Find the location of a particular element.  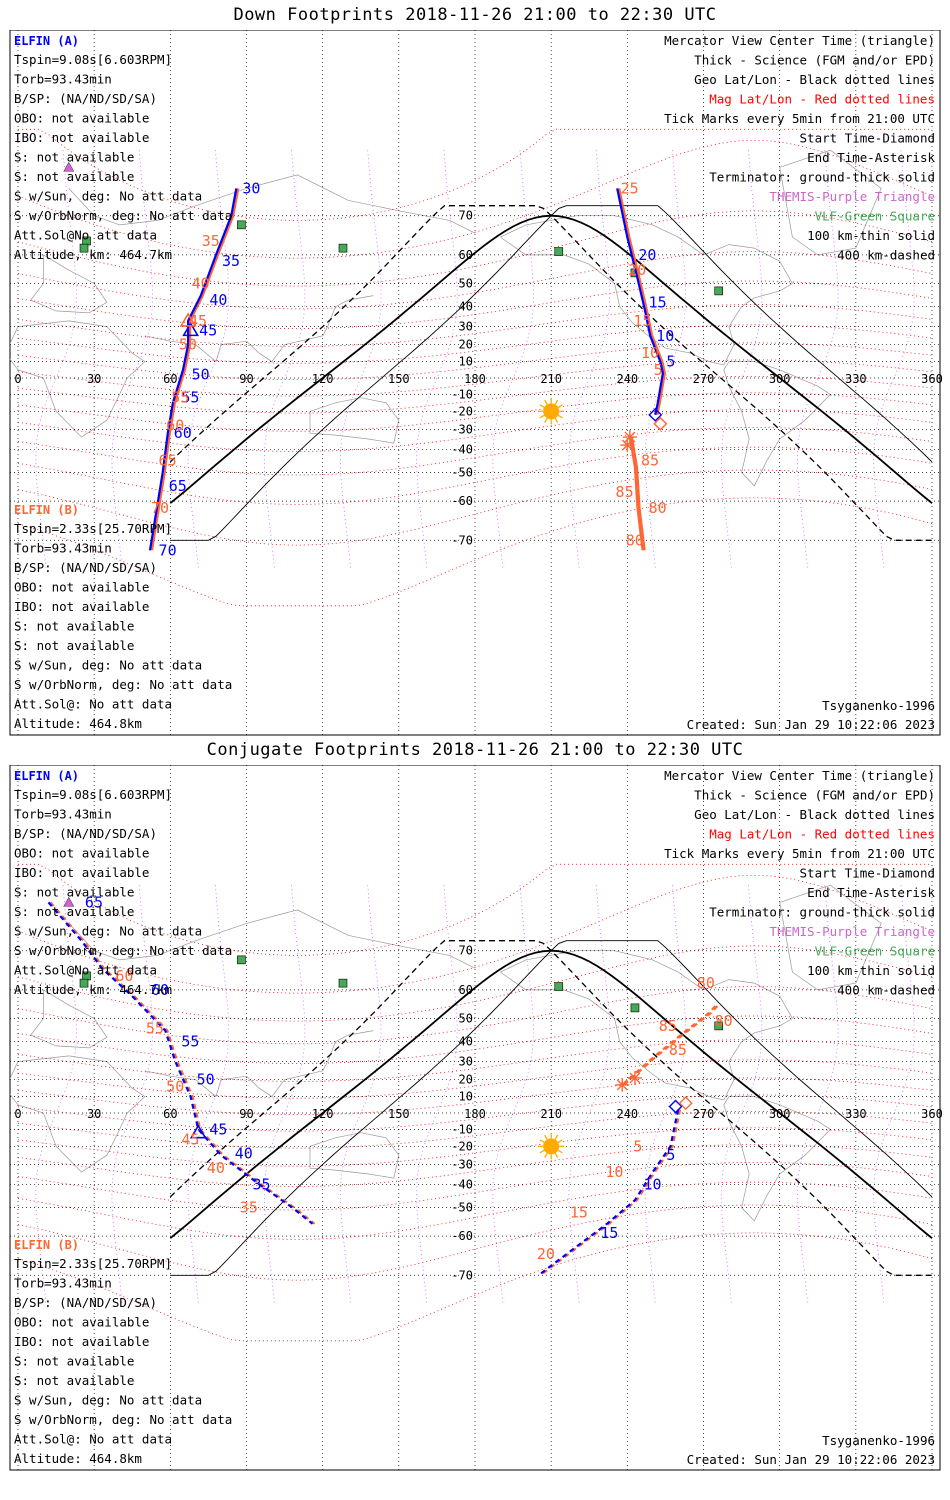

sun-icon is located at coordinates (551, 1146).